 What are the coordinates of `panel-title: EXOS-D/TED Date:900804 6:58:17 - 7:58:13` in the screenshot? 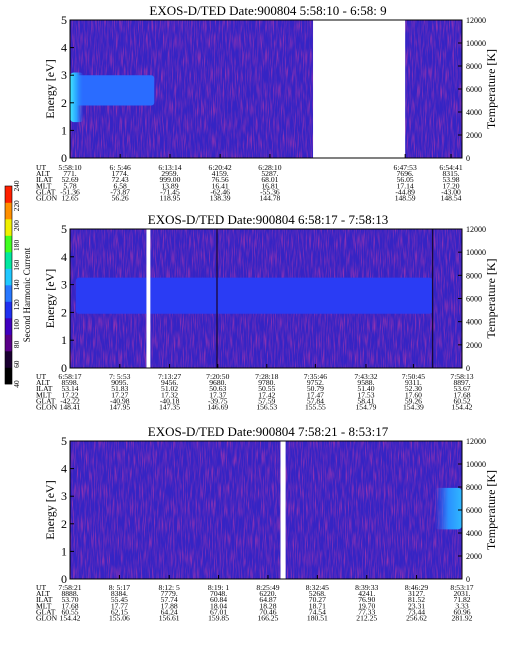 It's located at (268, 219).